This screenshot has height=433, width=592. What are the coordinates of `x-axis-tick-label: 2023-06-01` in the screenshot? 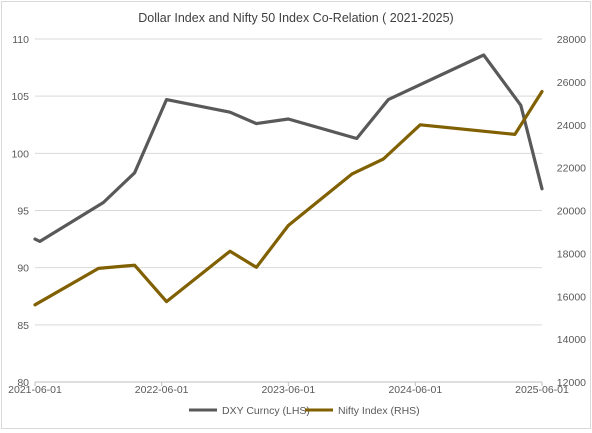 It's located at (288, 390).